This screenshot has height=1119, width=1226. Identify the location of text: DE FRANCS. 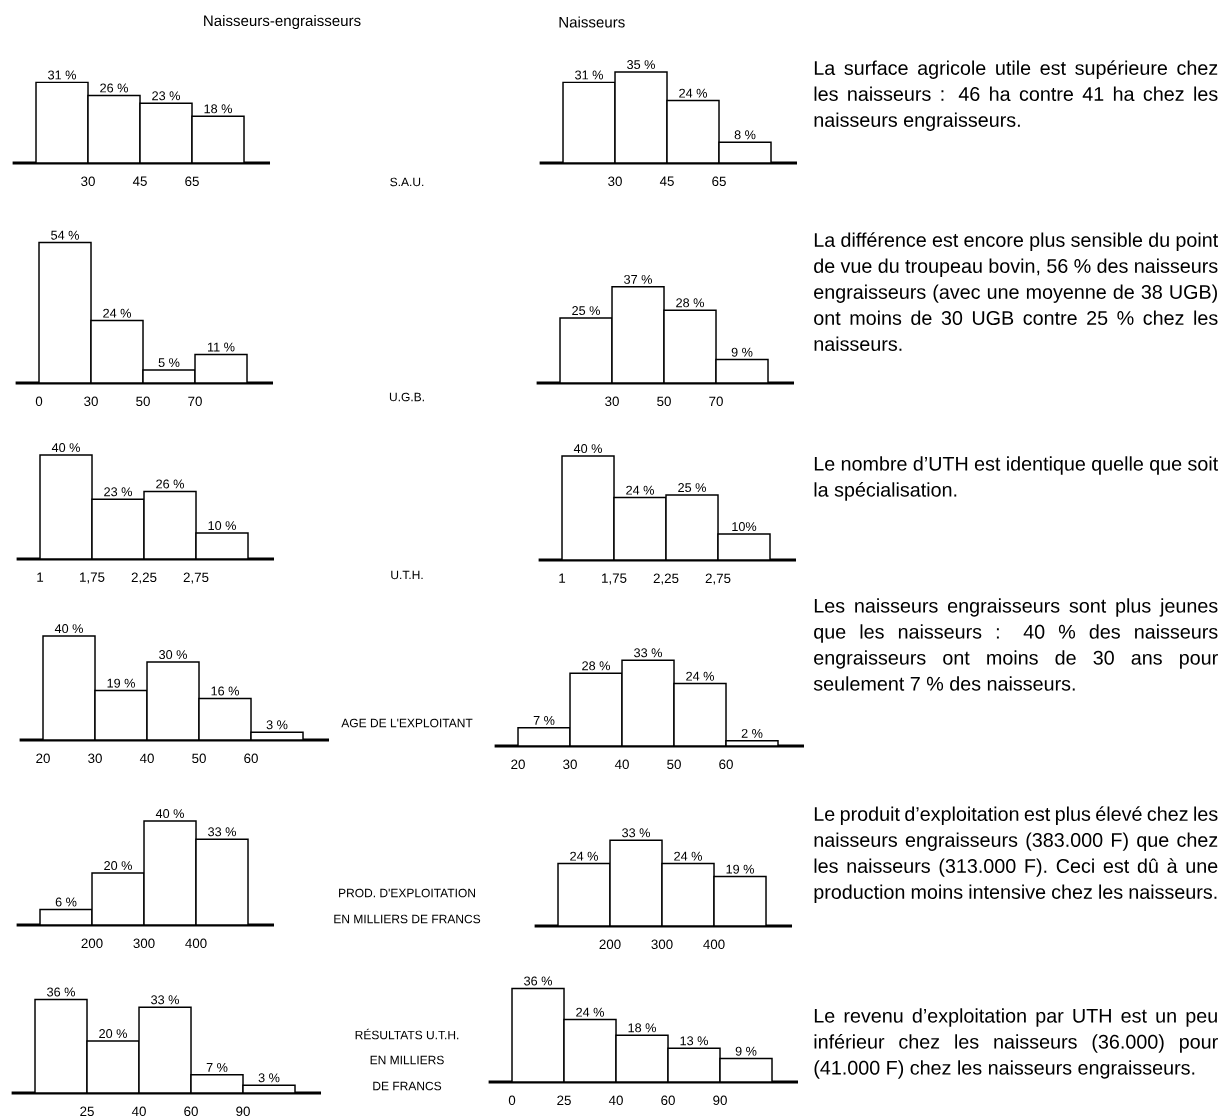
(407, 1086).